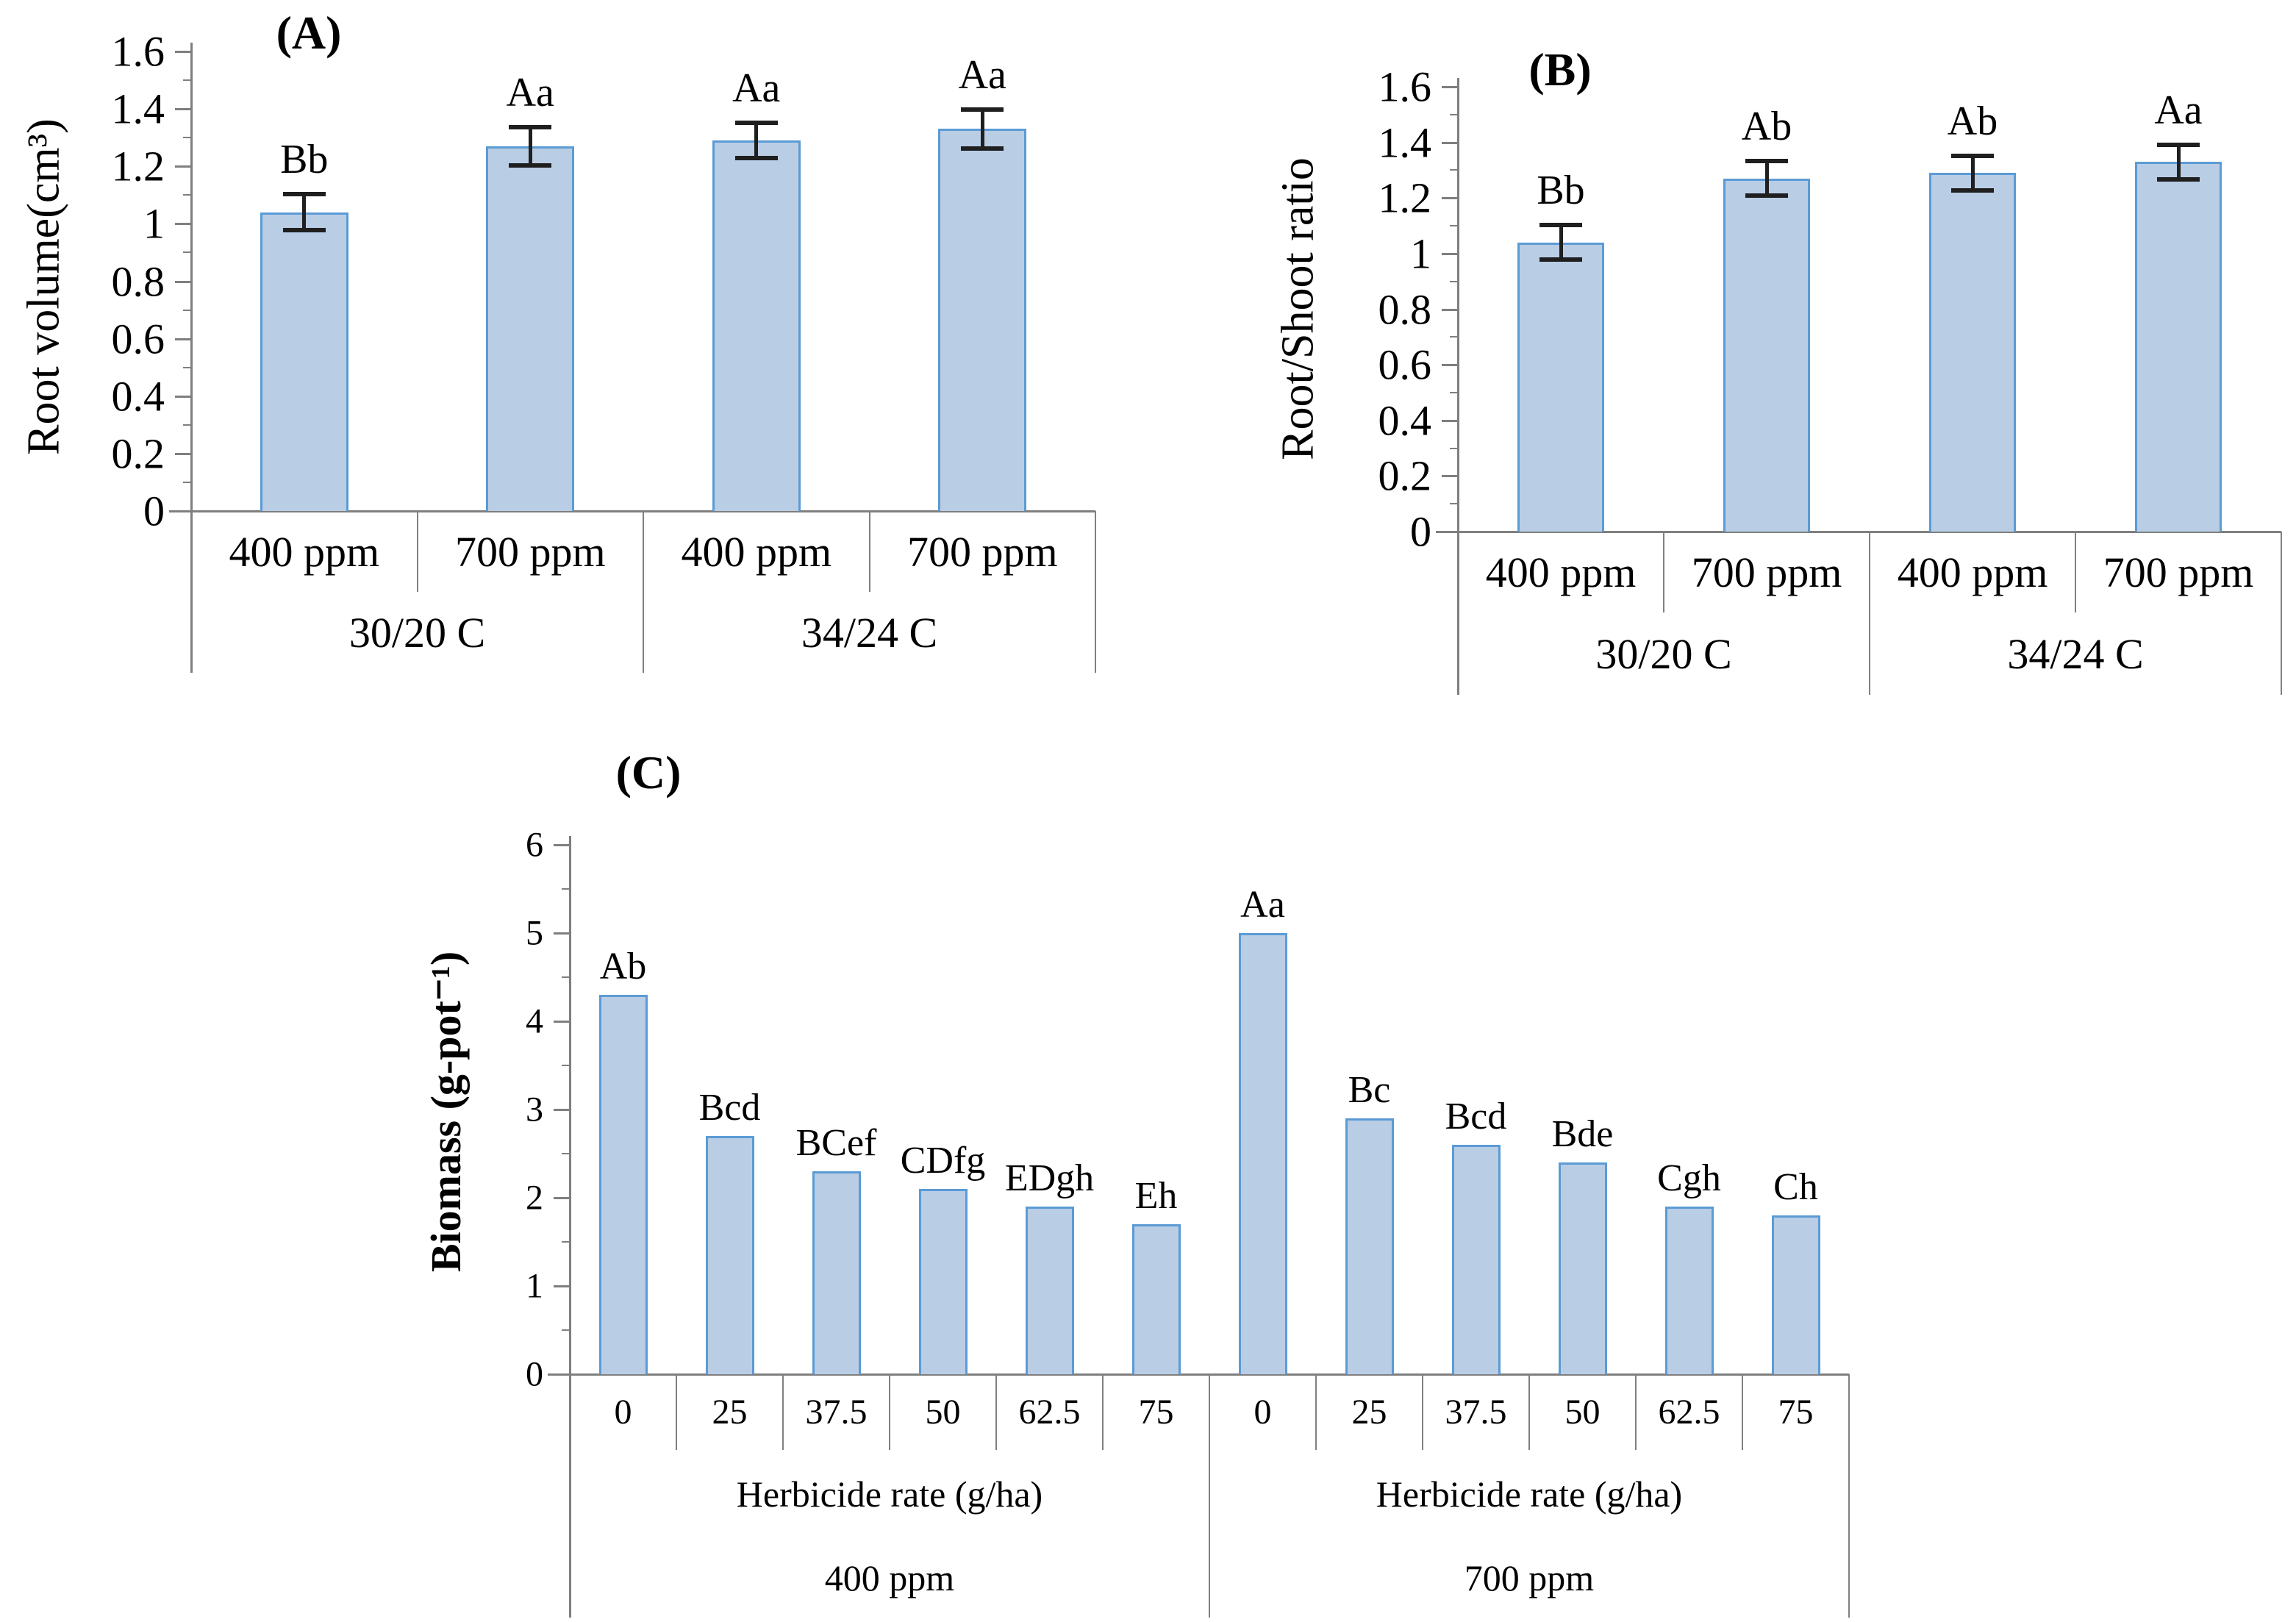 The height and width of the screenshot is (1622, 2296). Describe the element at coordinates (1405, 86) in the screenshot. I see `panel-b-y-tick-label: 1.6` at that location.